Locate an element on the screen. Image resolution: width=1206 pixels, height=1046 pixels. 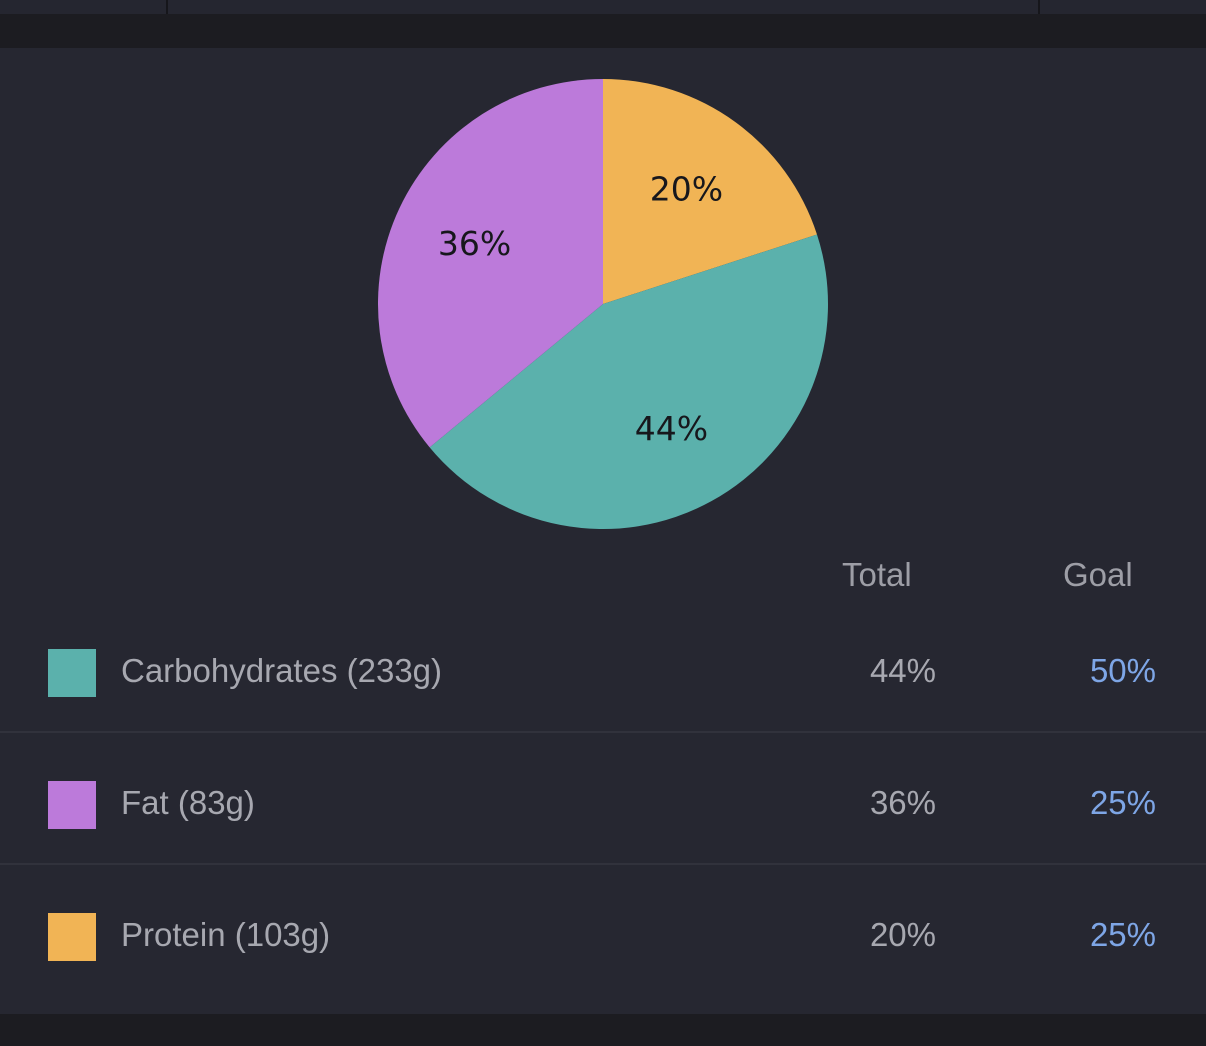
pie-slice-label-2: 36% is located at coordinates (474, 243).